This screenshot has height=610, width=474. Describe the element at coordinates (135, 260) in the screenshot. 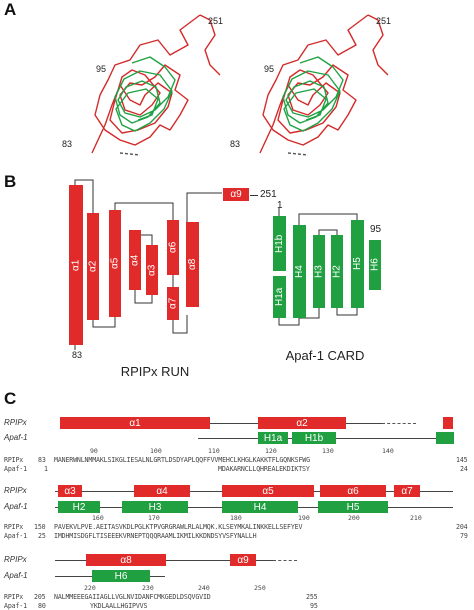

I see `run-helix-a4: α4` at that location.